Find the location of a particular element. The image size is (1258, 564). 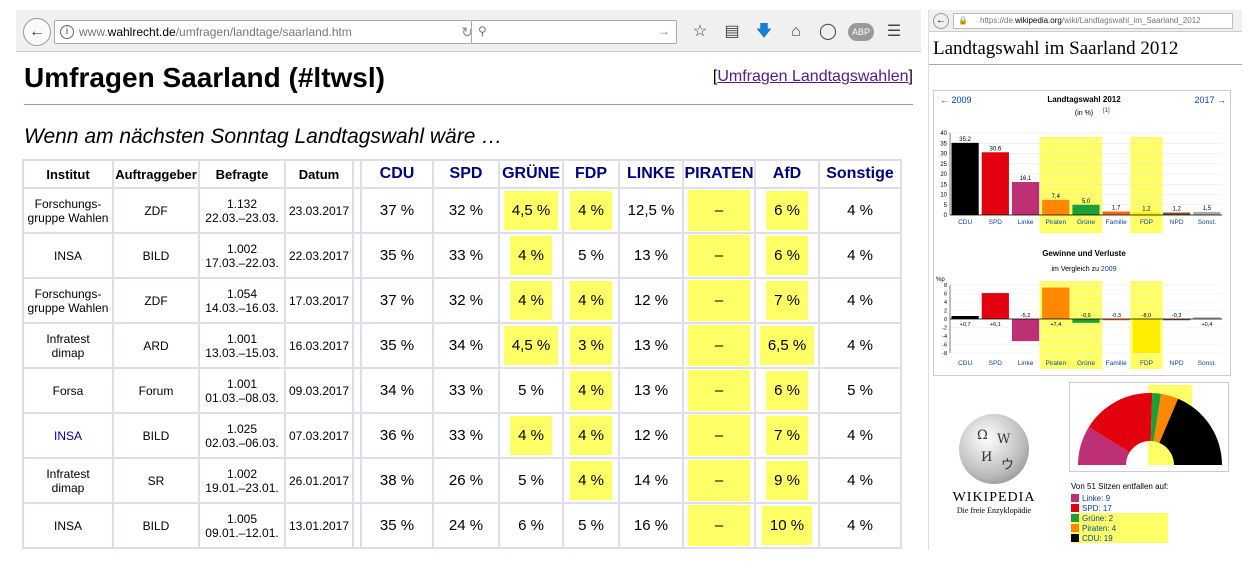

institut-line1: Infratest is located at coordinates (68, 473).